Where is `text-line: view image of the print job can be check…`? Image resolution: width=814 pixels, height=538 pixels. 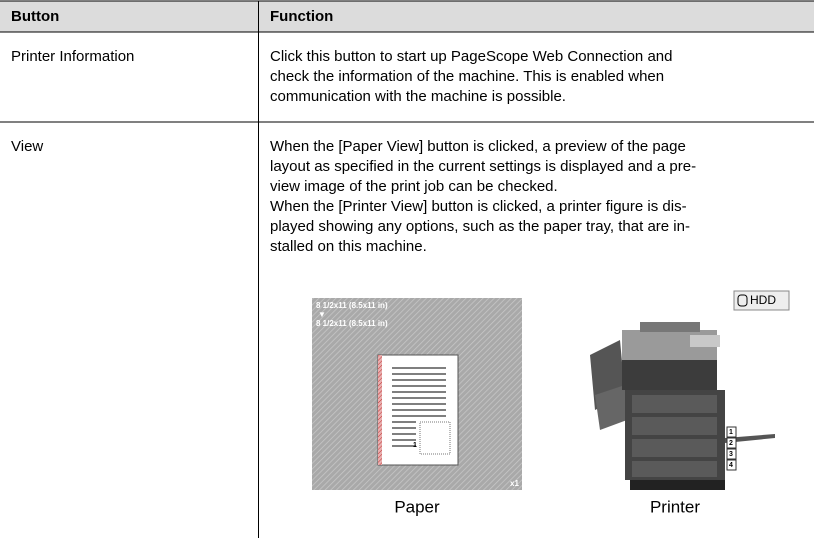 text-line: view image of the print job can be check… is located at coordinates (414, 186).